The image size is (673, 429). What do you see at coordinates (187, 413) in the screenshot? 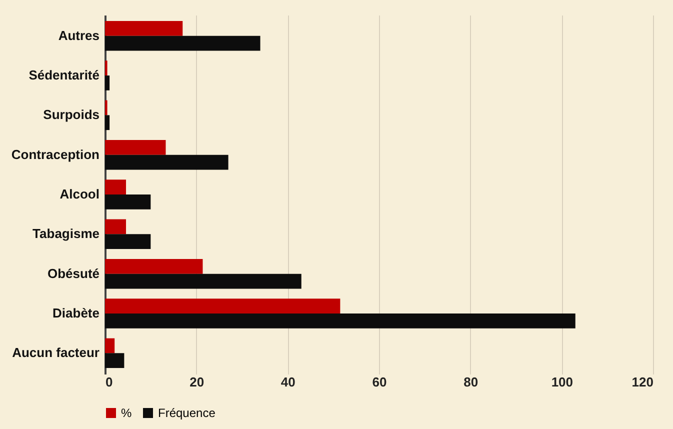
I see `legend-label: Fréquence` at bounding box center [187, 413].